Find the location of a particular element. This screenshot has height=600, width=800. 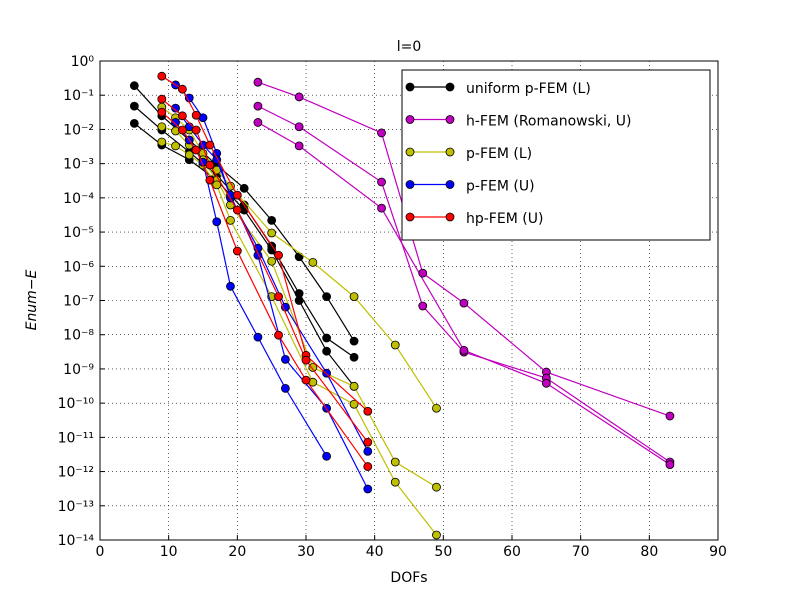

x-tick-label: 10 is located at coordinates (169, 552).